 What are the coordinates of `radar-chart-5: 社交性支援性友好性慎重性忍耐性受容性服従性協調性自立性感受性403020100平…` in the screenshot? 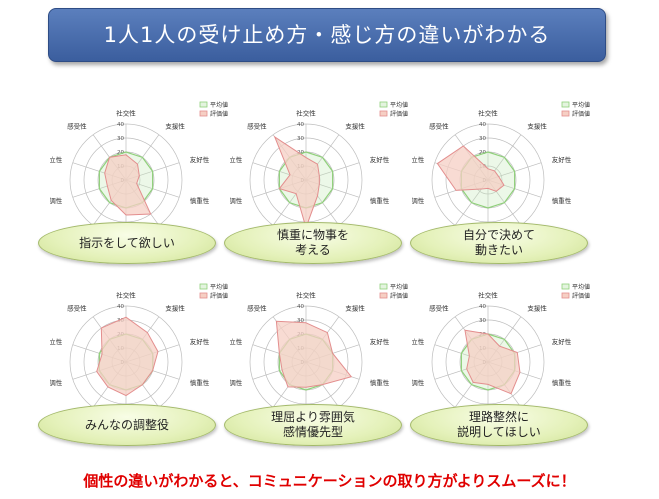 It's located at (330, 370).